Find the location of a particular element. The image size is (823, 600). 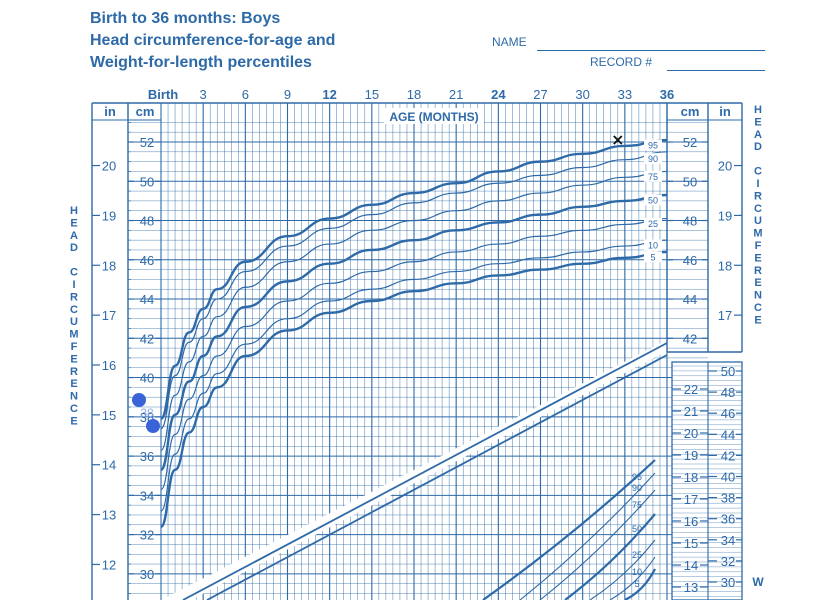

name-line is located at coordinates (651, 50).